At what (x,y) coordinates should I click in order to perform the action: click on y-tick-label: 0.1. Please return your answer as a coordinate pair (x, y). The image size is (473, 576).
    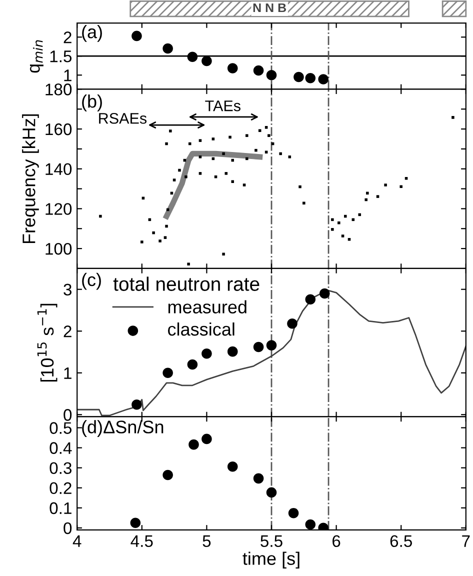
    Looking at the image, I should click on (61, 508).